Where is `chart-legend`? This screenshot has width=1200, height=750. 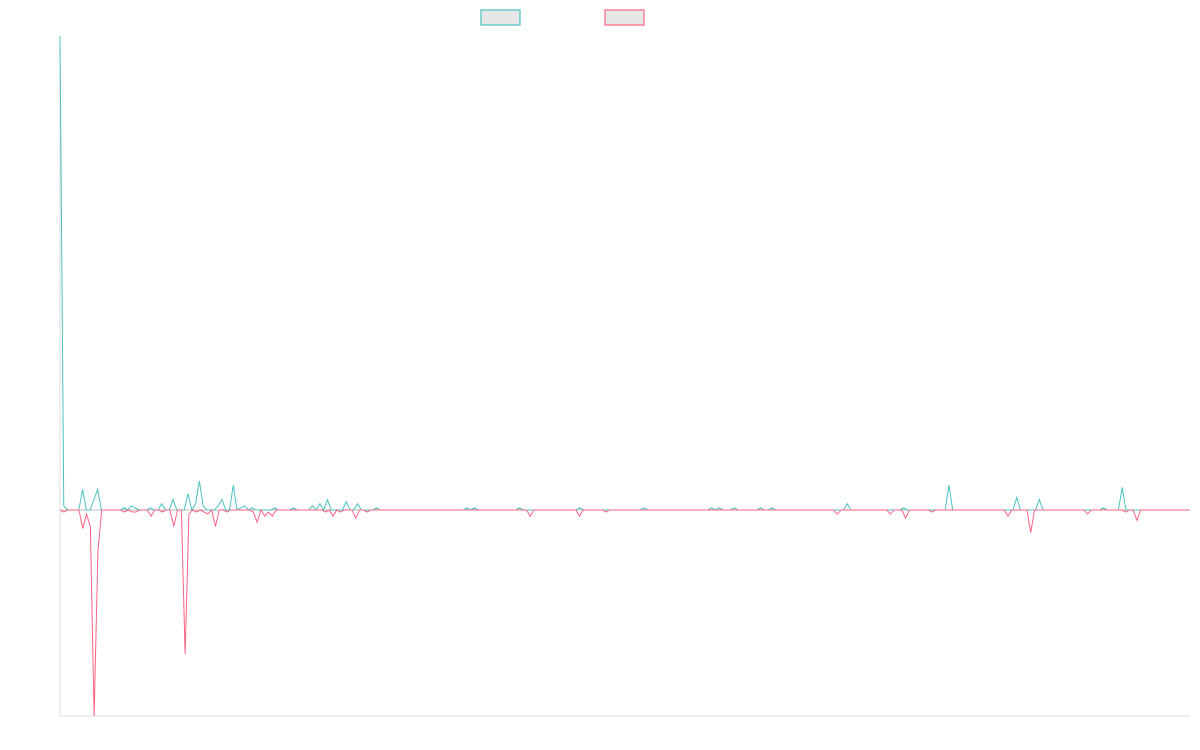 chart-legend is located at coordinates (562, 17).